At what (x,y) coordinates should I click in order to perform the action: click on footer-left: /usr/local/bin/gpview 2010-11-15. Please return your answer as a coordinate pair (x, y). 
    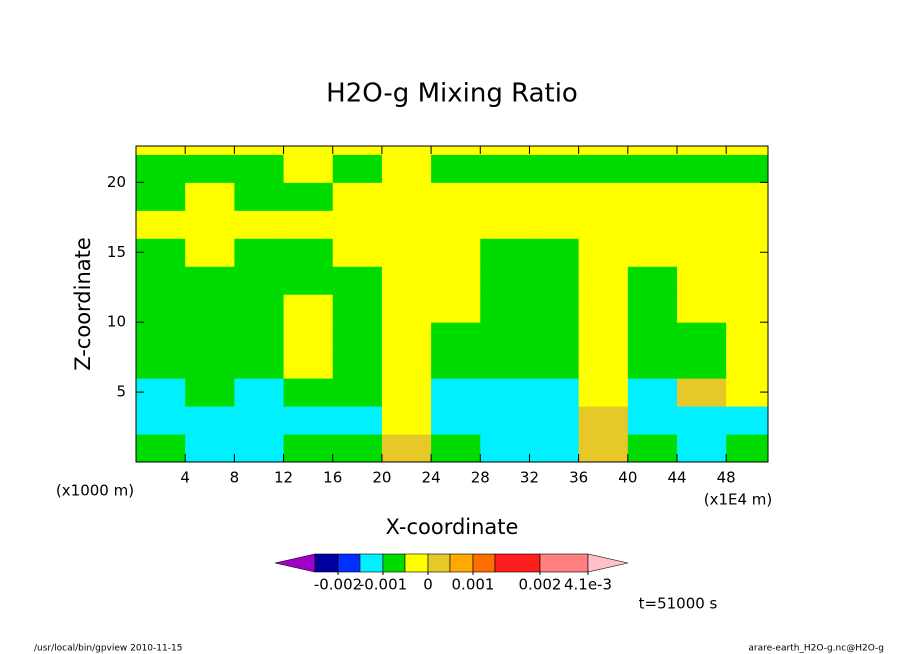
    Looking at the image, I should click on (108, 649).